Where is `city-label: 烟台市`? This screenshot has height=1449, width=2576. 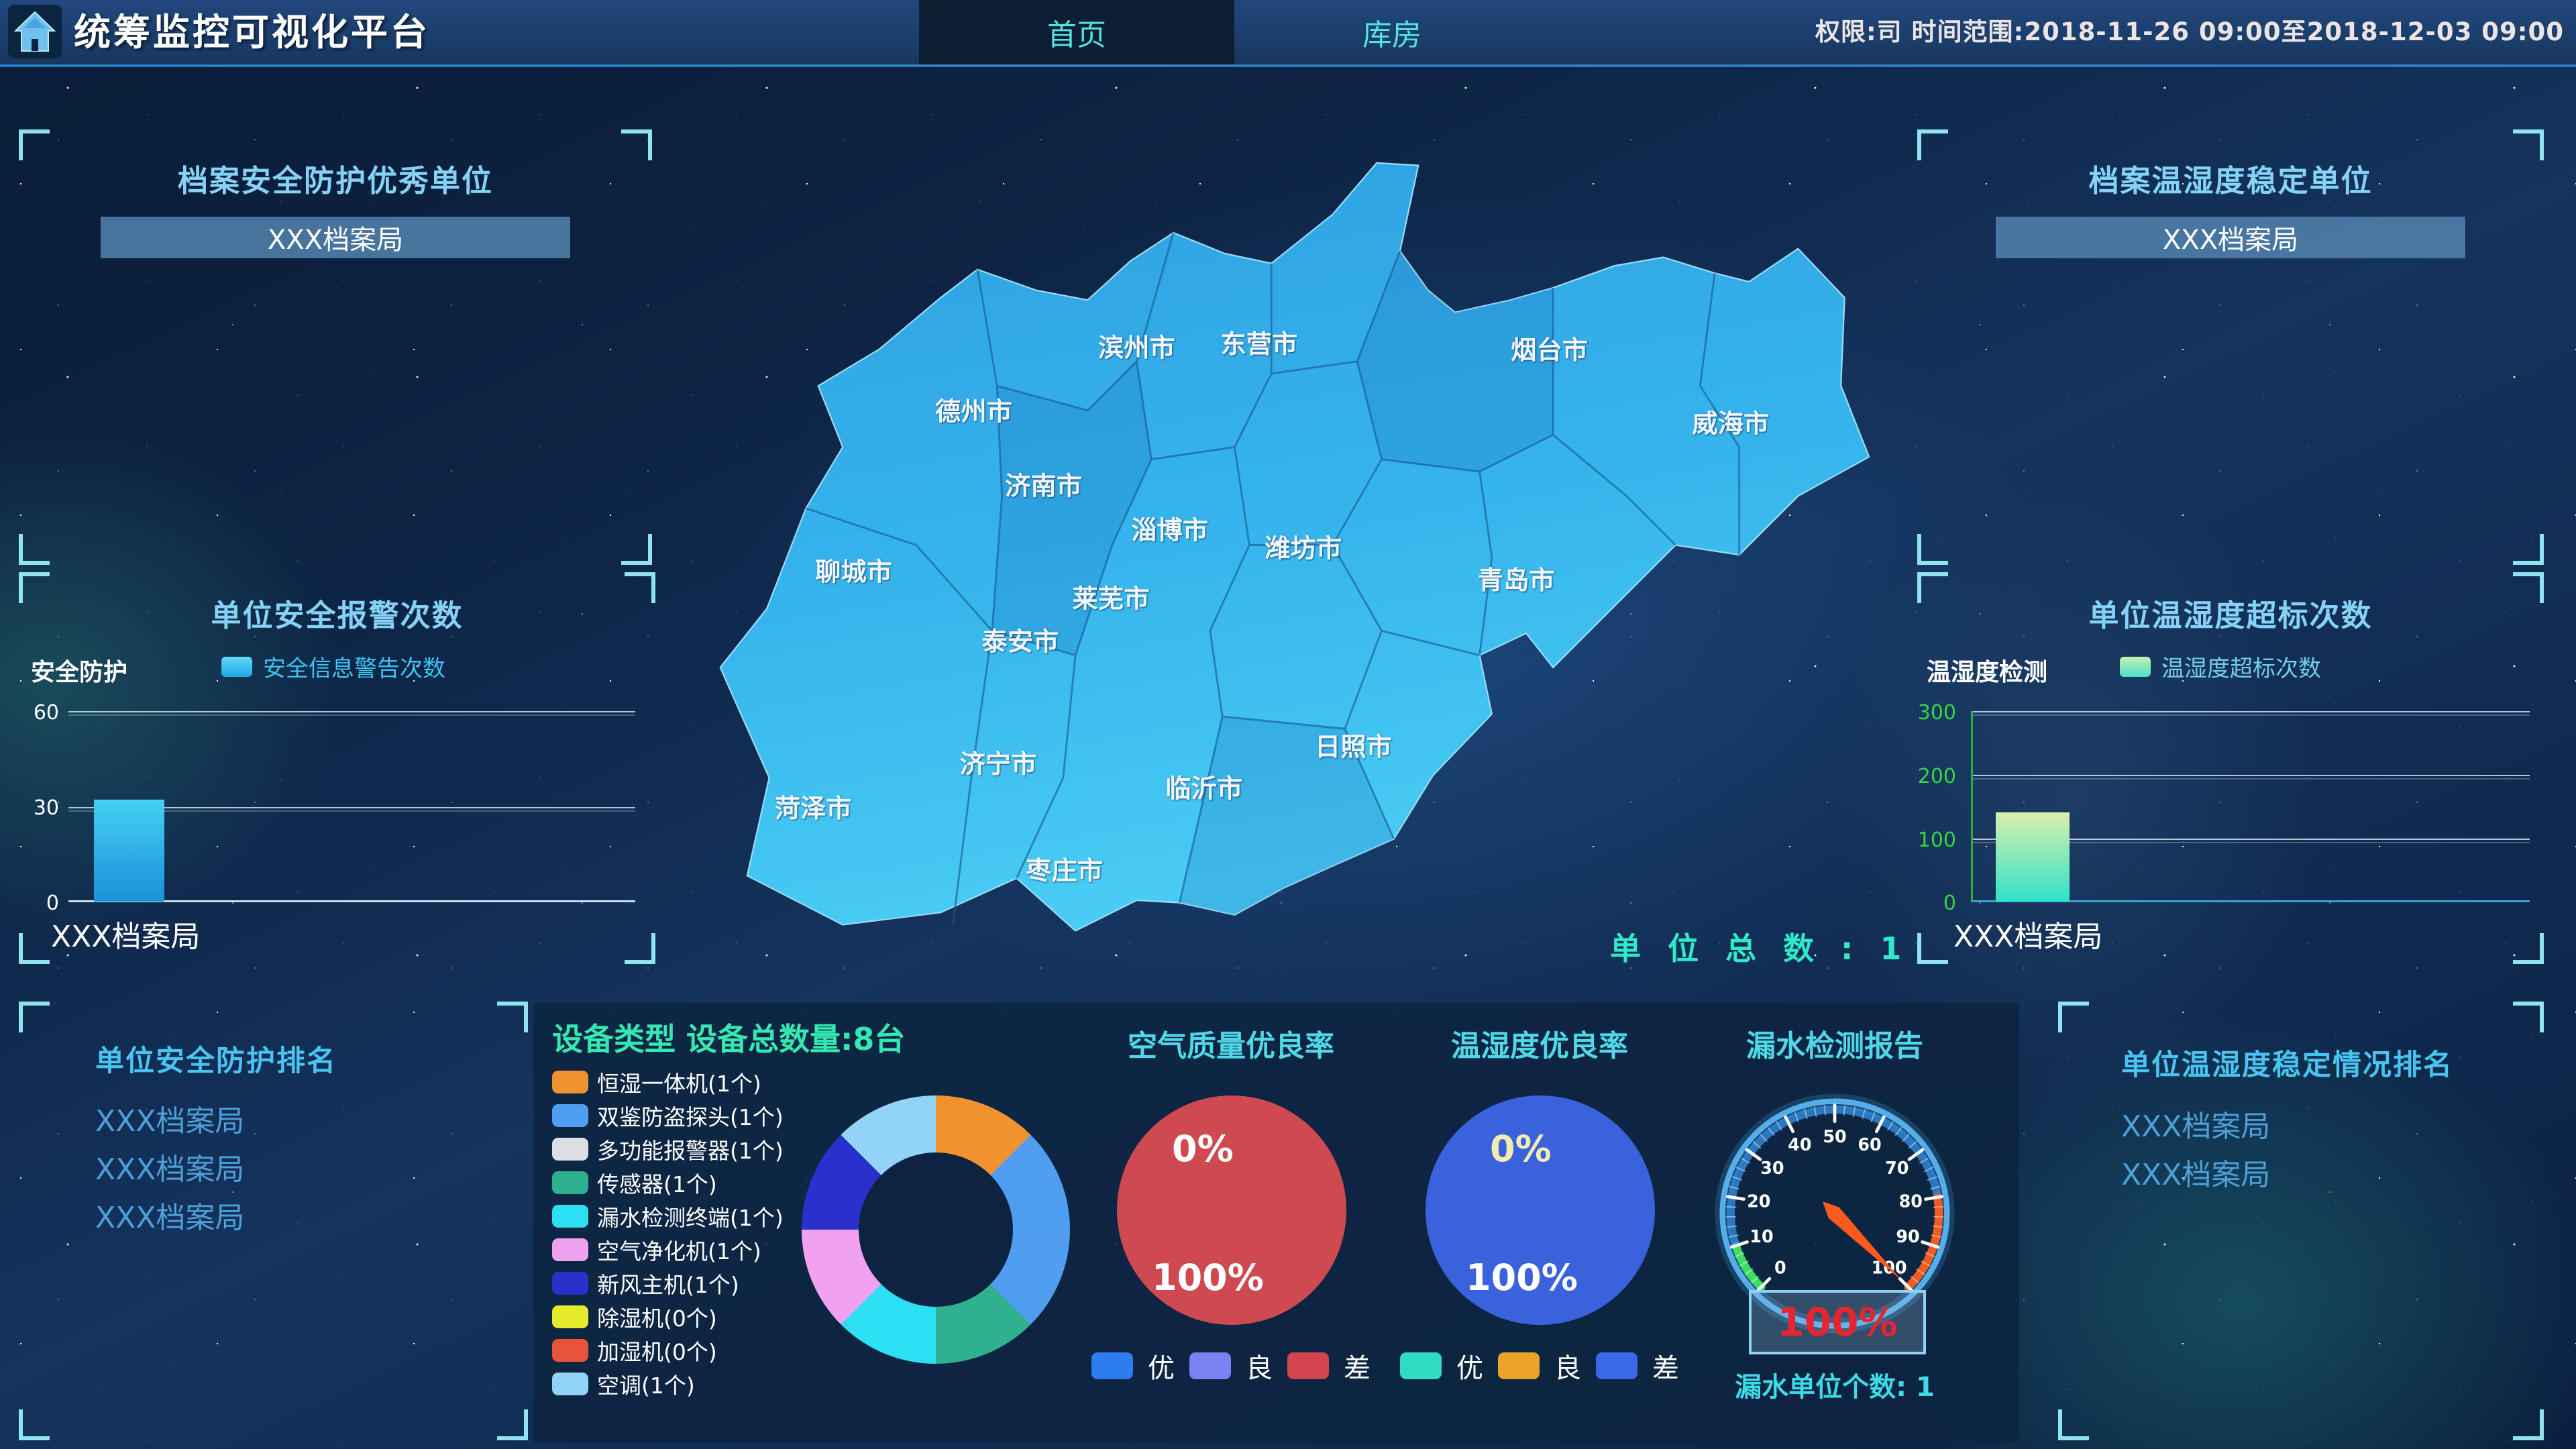
city-label: 烟台市 is located at coordinates (1549, 350).